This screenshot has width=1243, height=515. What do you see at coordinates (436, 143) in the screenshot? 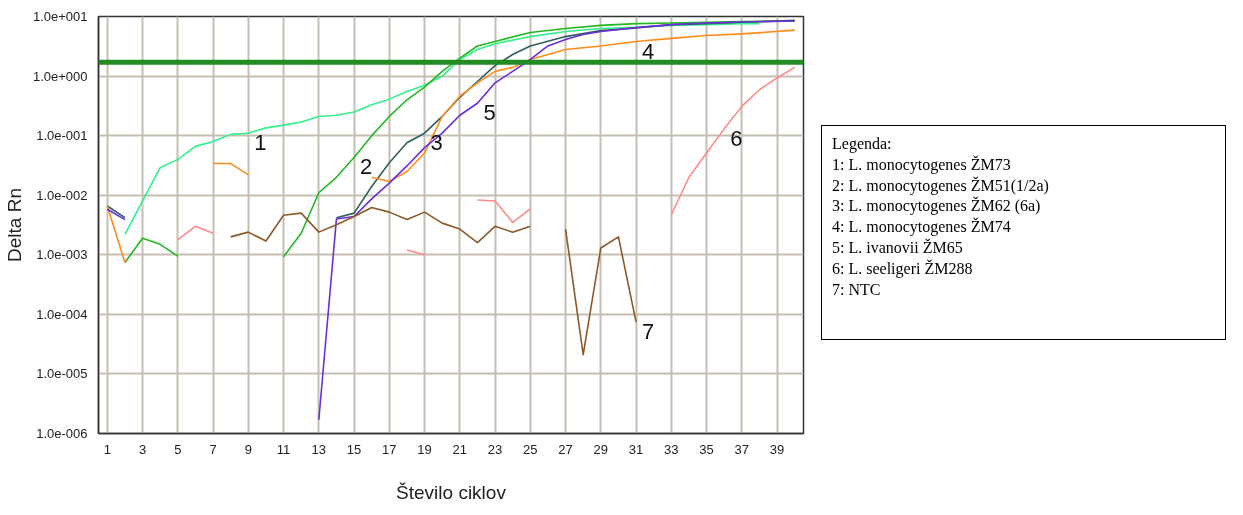
I see `annotation: 3` at bounding box center [436, 143].